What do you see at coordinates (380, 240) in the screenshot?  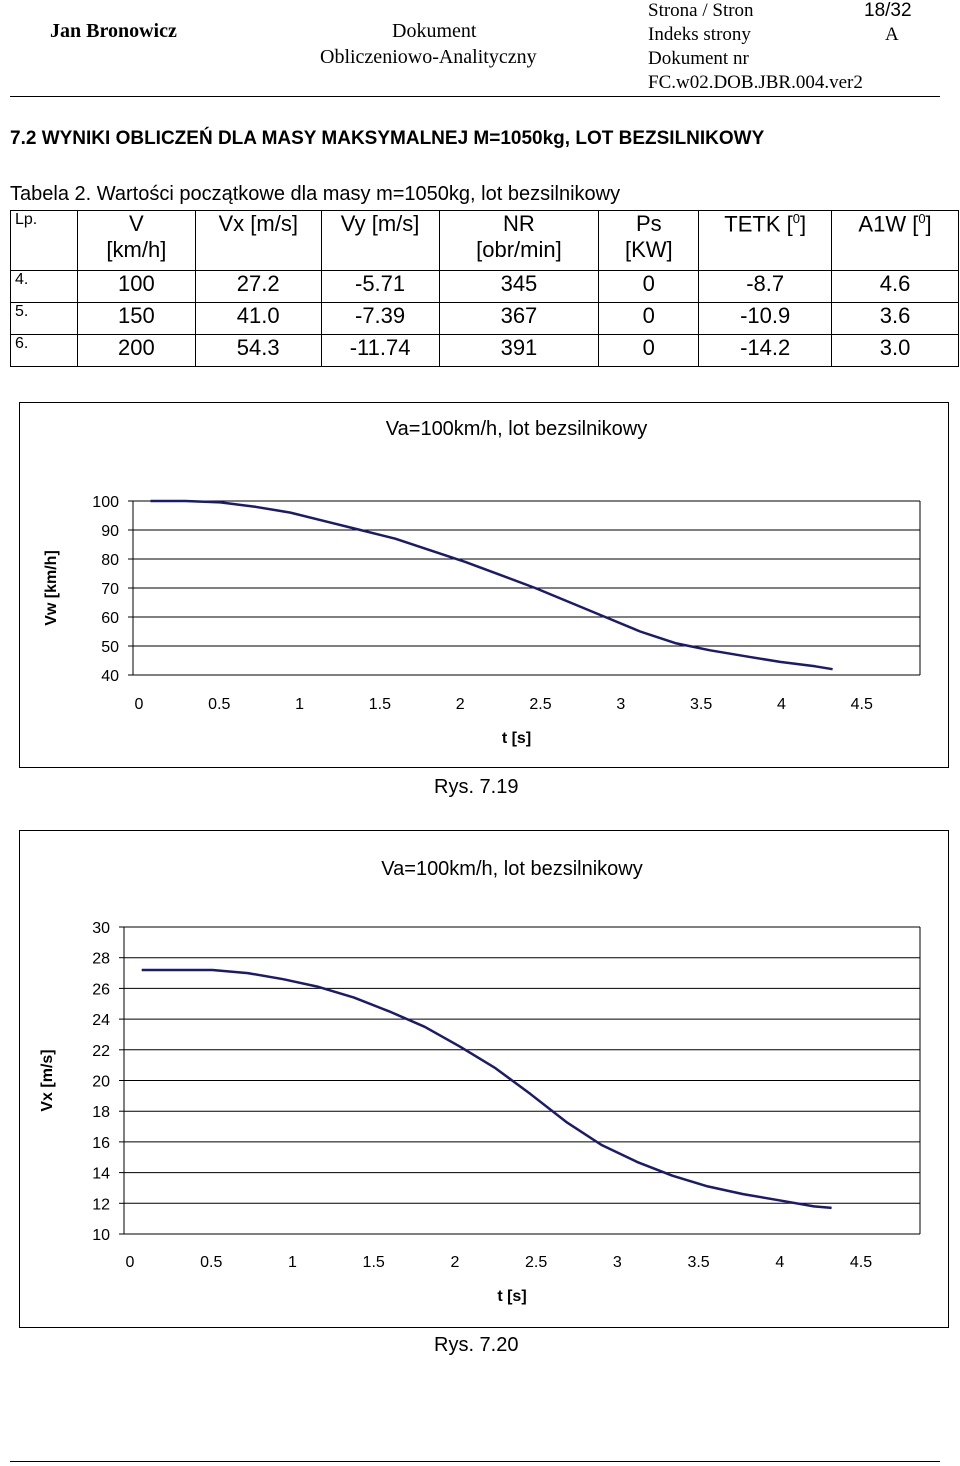 I see `header-cell-vy: Vy [m/s]` at bounding box center [380, 240].